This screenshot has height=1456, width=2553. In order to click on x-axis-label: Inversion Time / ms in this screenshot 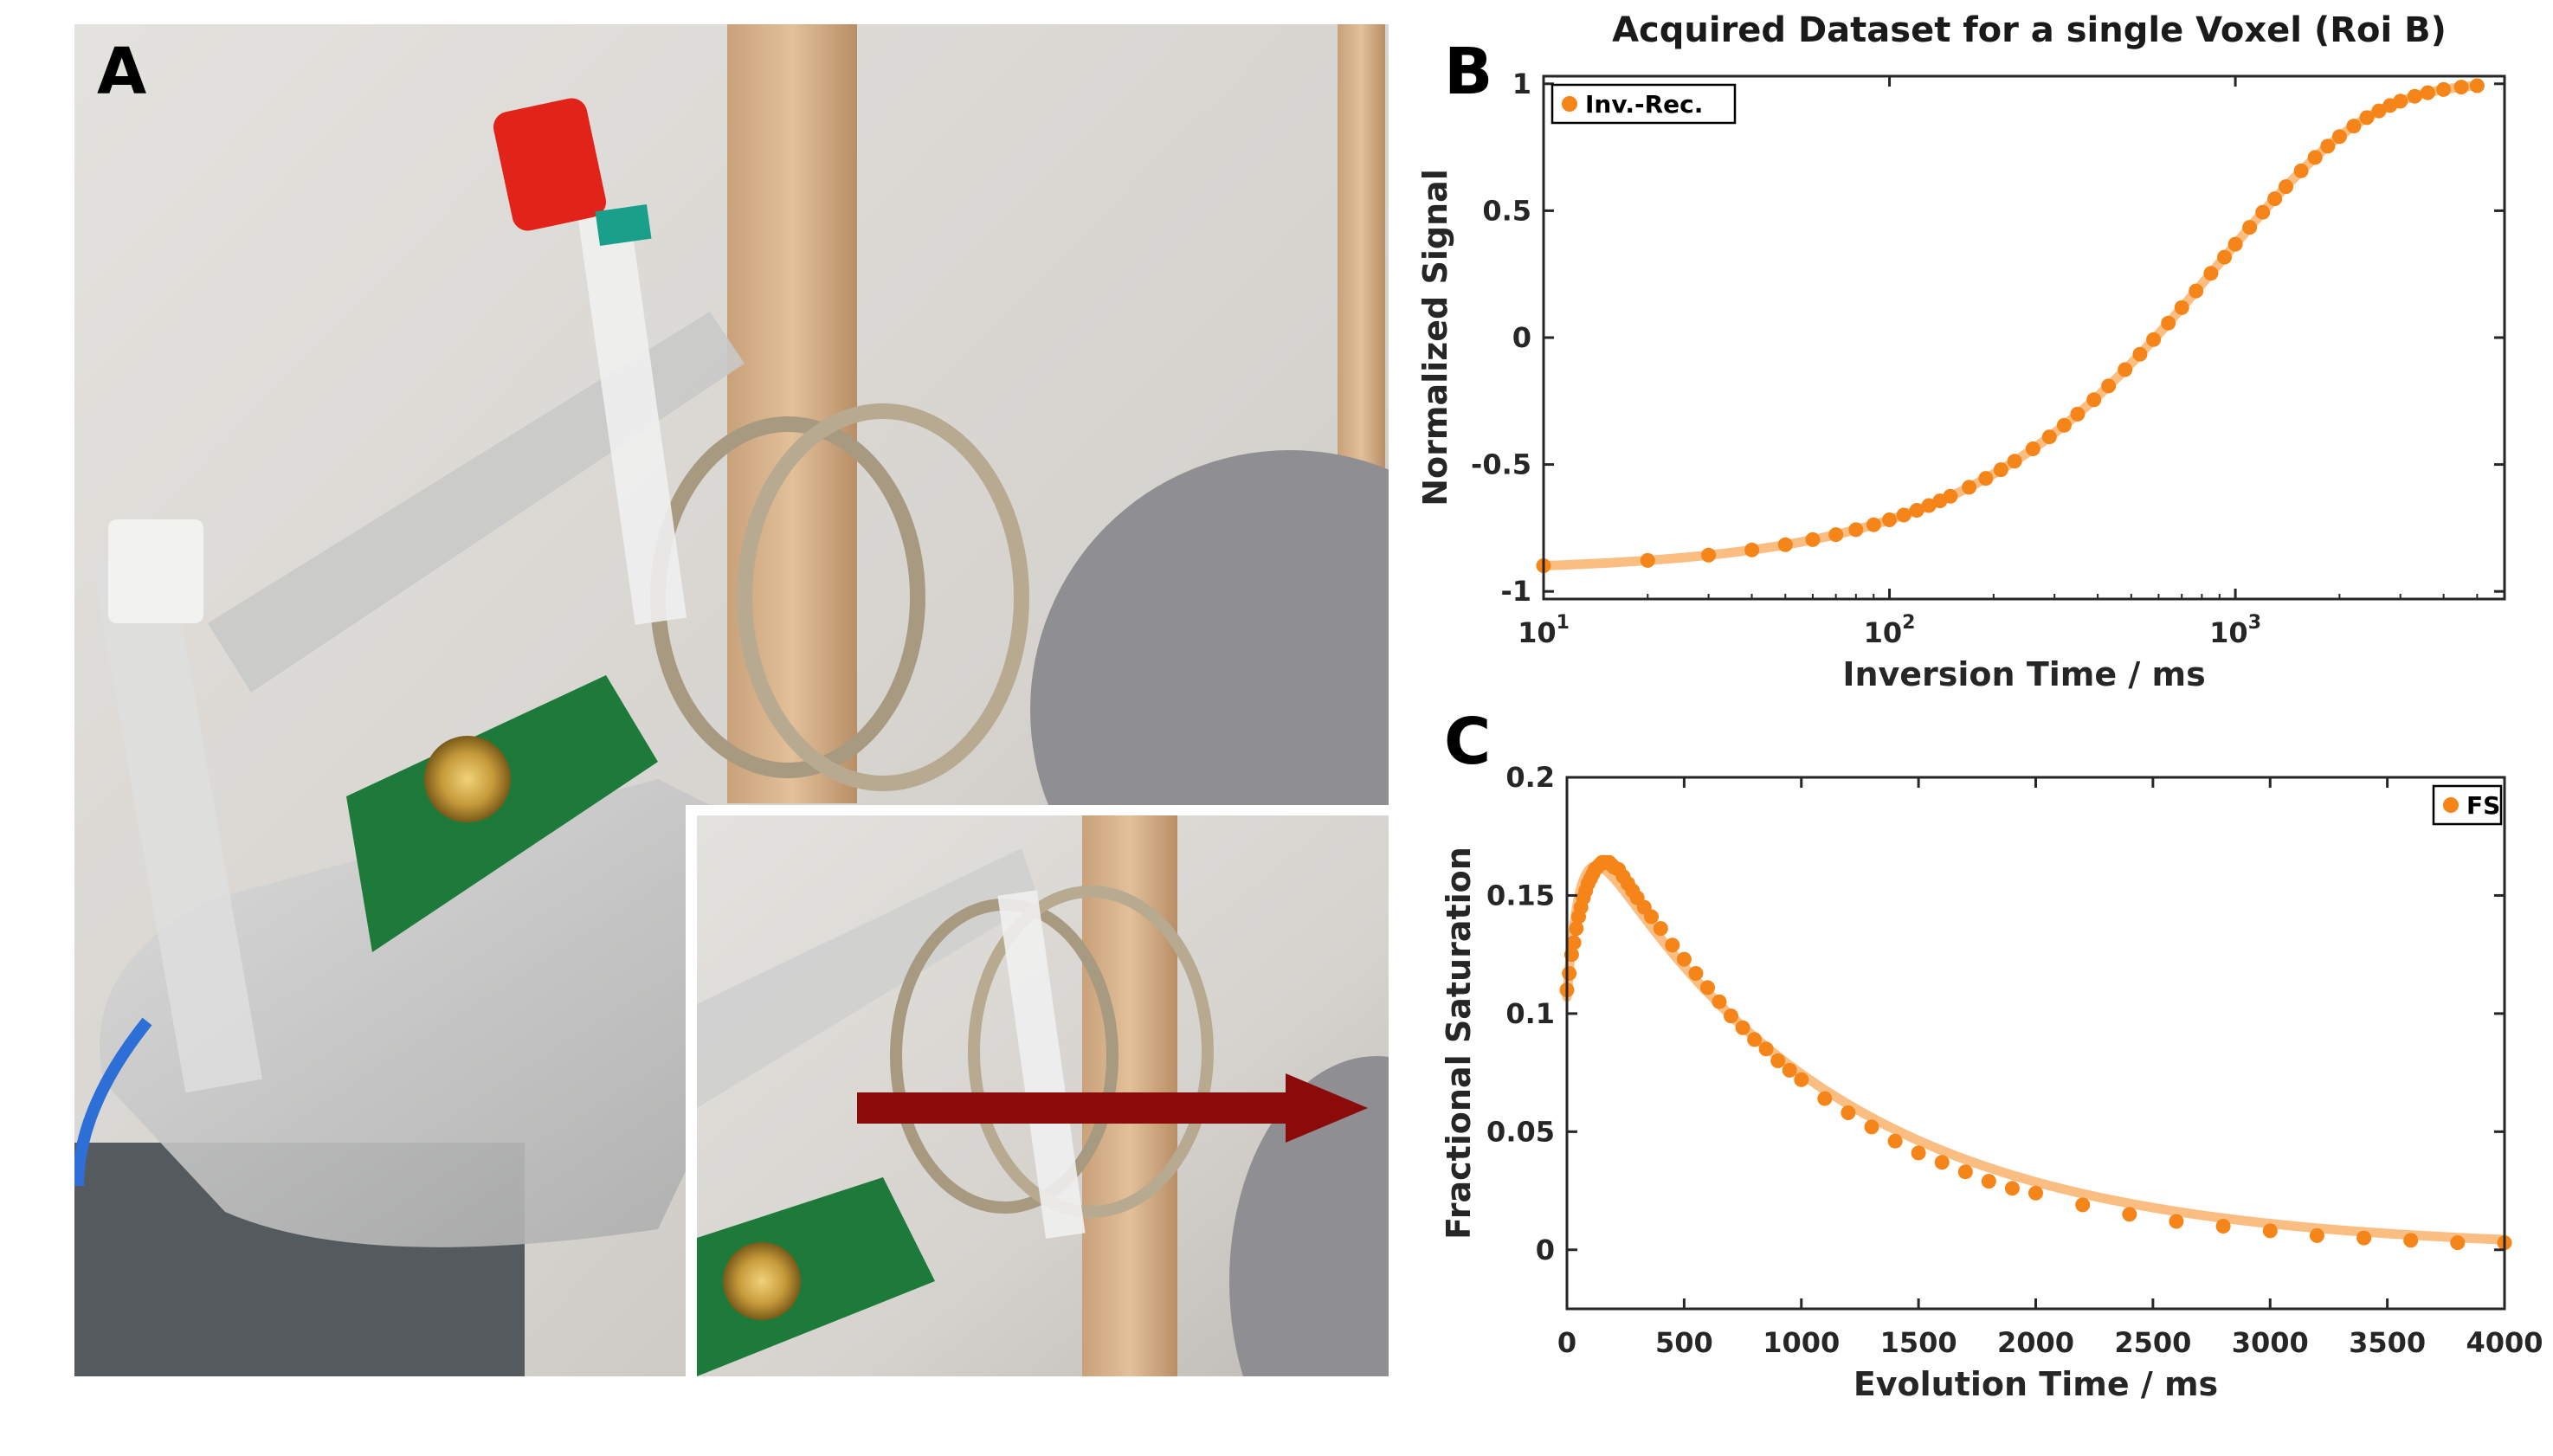, I will do `click(2023, 674)`.